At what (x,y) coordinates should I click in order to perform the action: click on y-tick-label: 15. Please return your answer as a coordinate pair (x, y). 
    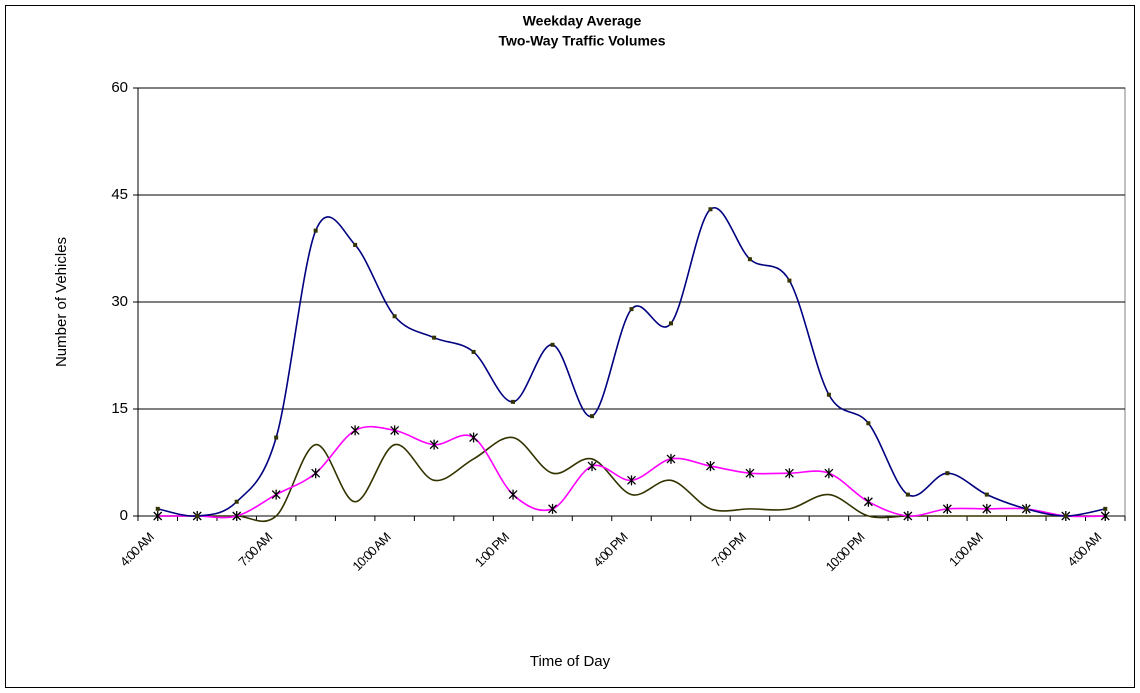
    Looking at the image, I should click on (119, 408).